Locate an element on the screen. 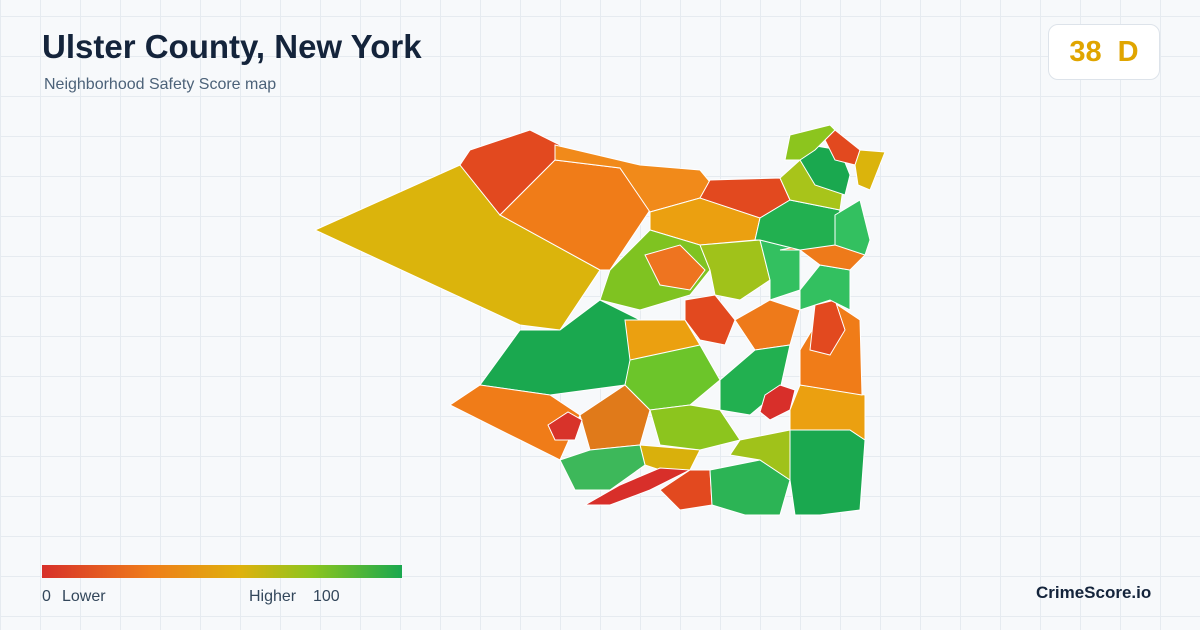 The image size is (1200, 630). score-badge: 38 D is located at coordinates (1104, 52).